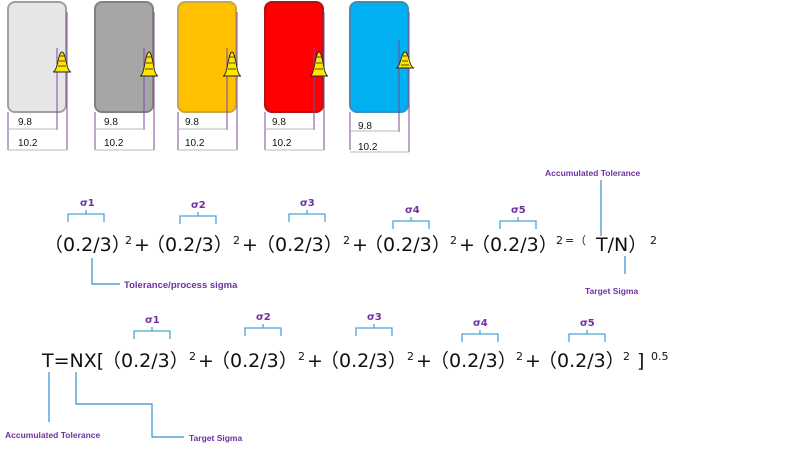 The image size is (800, 456). Describe the element at coordinates (25, 122) in the screenshot. I see `dim-inner-1: 9.8` at that location.